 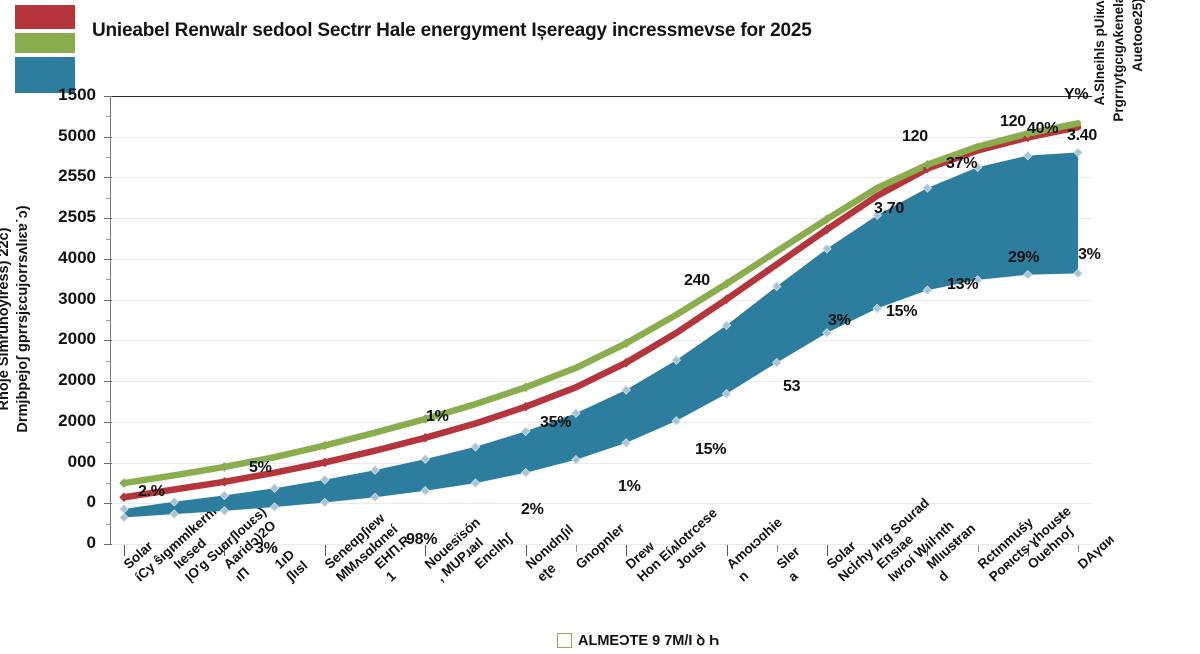 I want to click on data-point-annotation: 40%, so click(x=1043, y=128).